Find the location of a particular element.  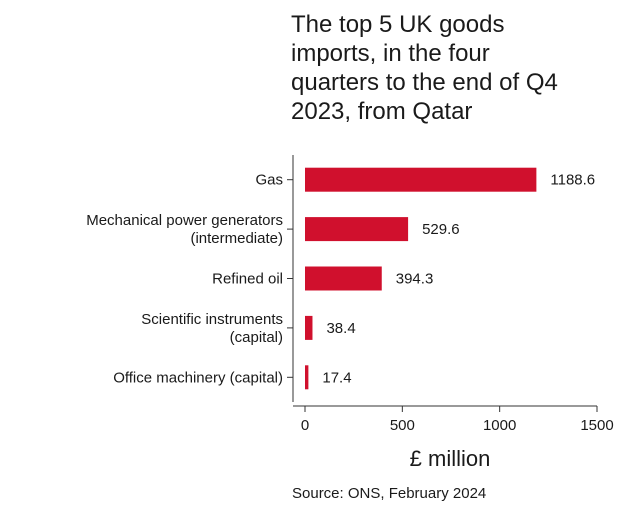

category-label: (intermediate) is located at coordinates (236, 238).